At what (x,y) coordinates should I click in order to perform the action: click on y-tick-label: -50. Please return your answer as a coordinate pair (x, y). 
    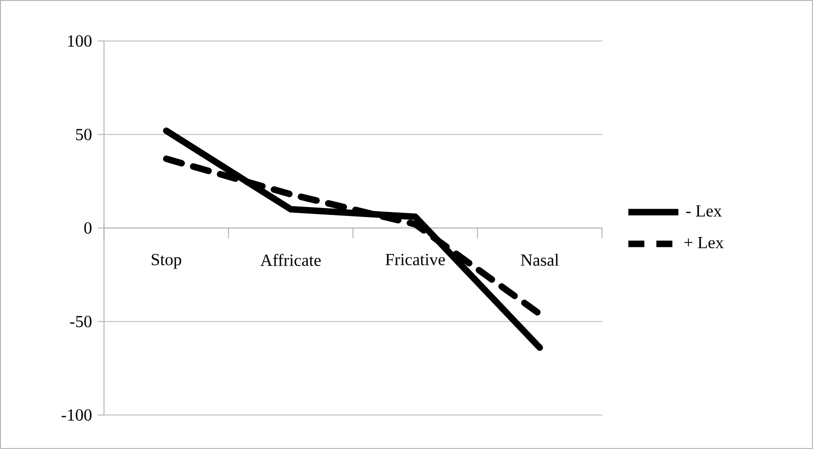
    Looking at the image, I should click on (81, 322).